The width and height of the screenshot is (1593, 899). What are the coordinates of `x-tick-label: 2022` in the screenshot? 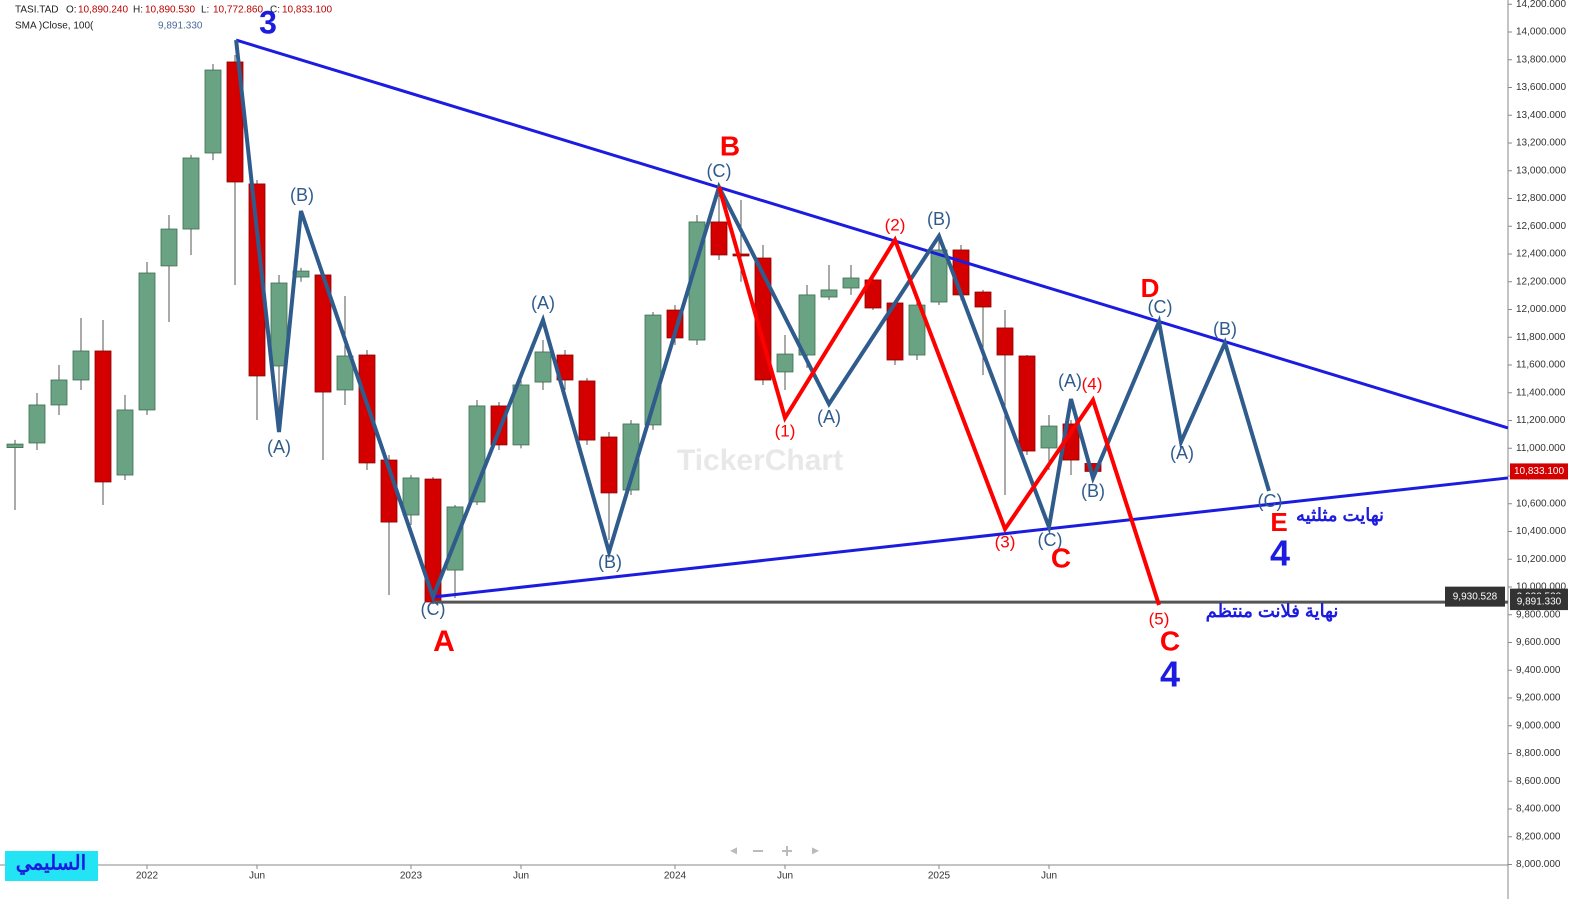 It's located at (147, 876).